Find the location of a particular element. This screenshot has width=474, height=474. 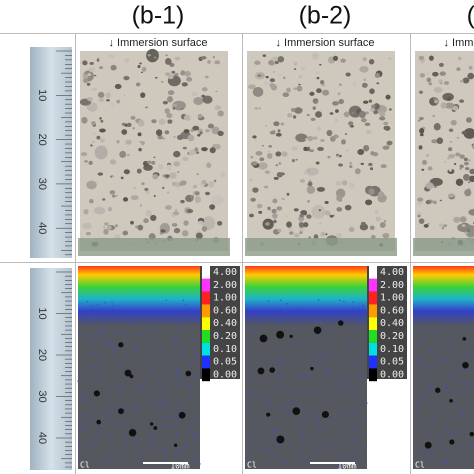

ruler-label: 30 is located at coordinates (42, 184).